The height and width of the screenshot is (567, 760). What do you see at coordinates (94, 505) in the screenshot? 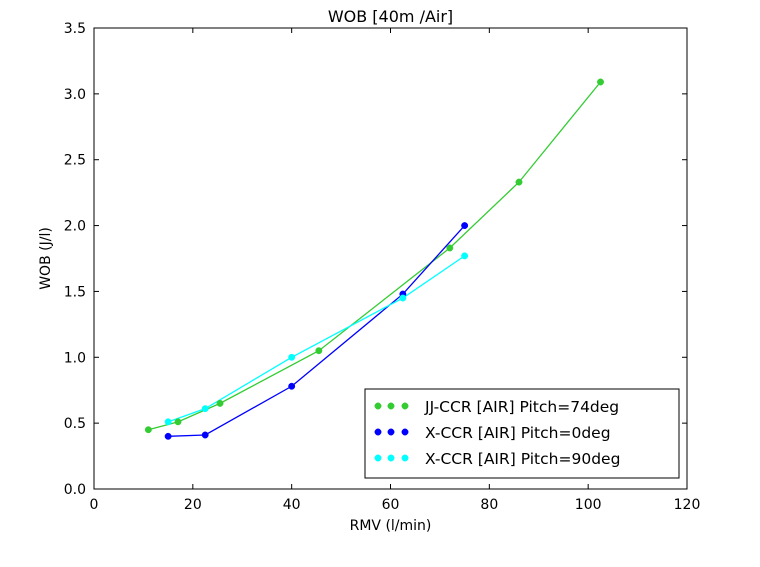
I see `x-tick-label: 0` at bounding box center [94, 505].